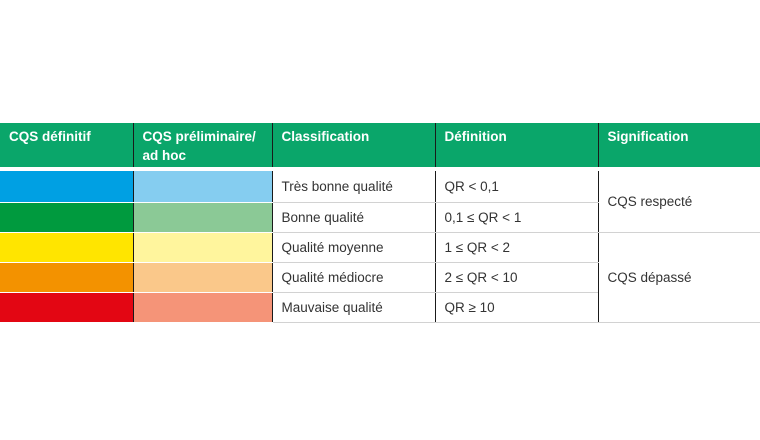 Image resolution: width=760 pixels, height=440 pixels. I want to click on classification-cell: Qualité médiocre, so click(353, 277).